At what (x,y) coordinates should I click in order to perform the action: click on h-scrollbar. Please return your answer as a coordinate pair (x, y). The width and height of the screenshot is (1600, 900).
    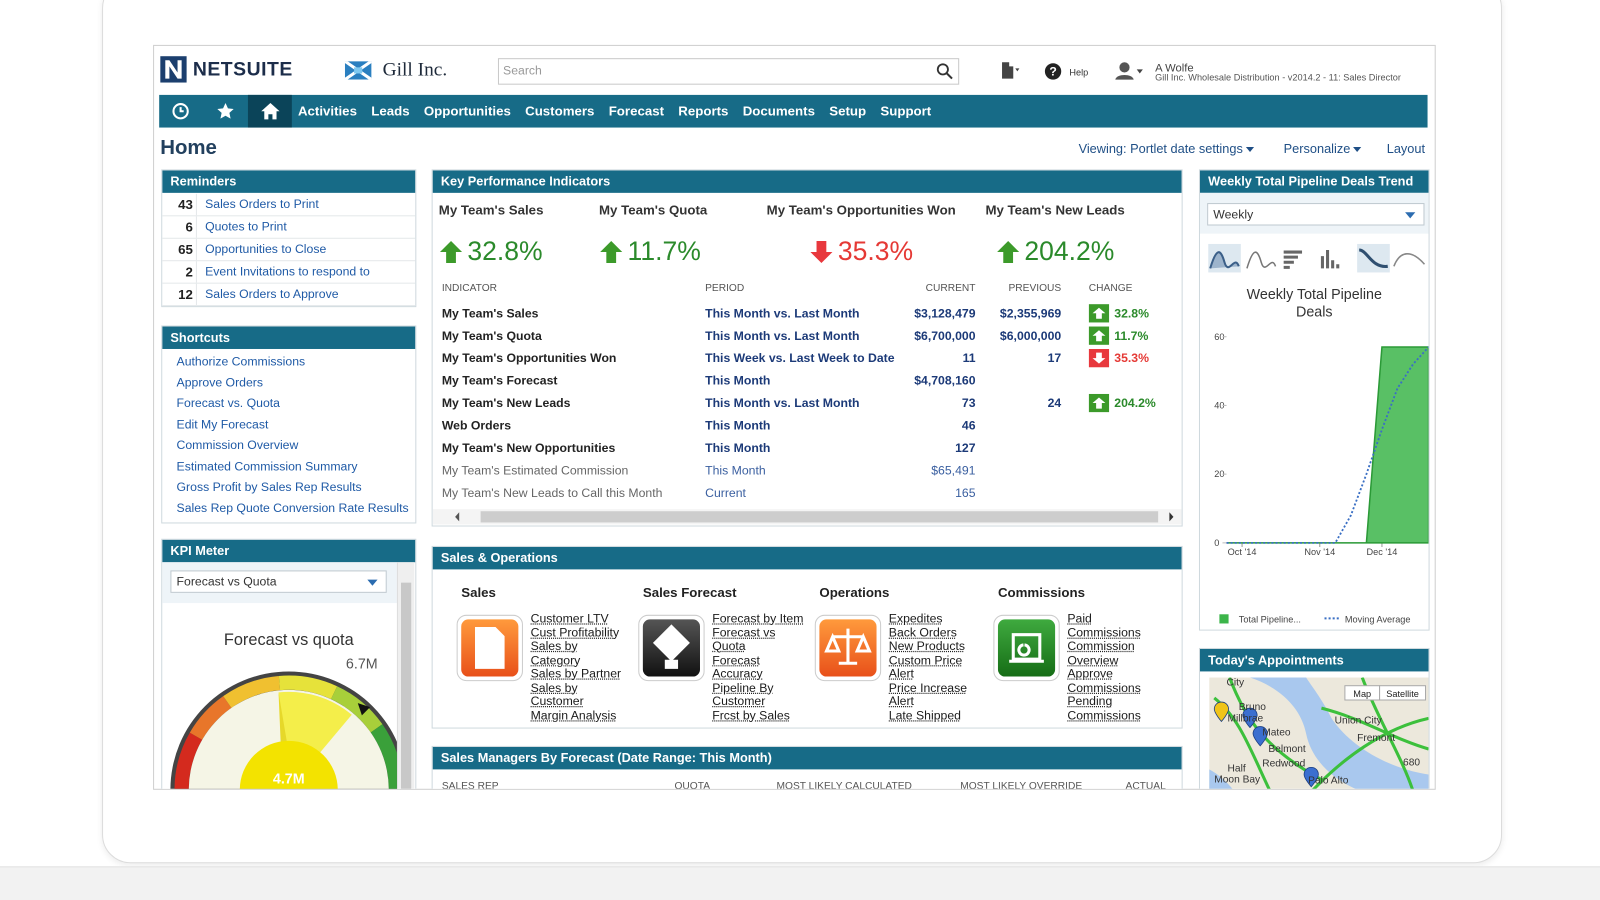
    Looking at the image, I should click on (807, 517).